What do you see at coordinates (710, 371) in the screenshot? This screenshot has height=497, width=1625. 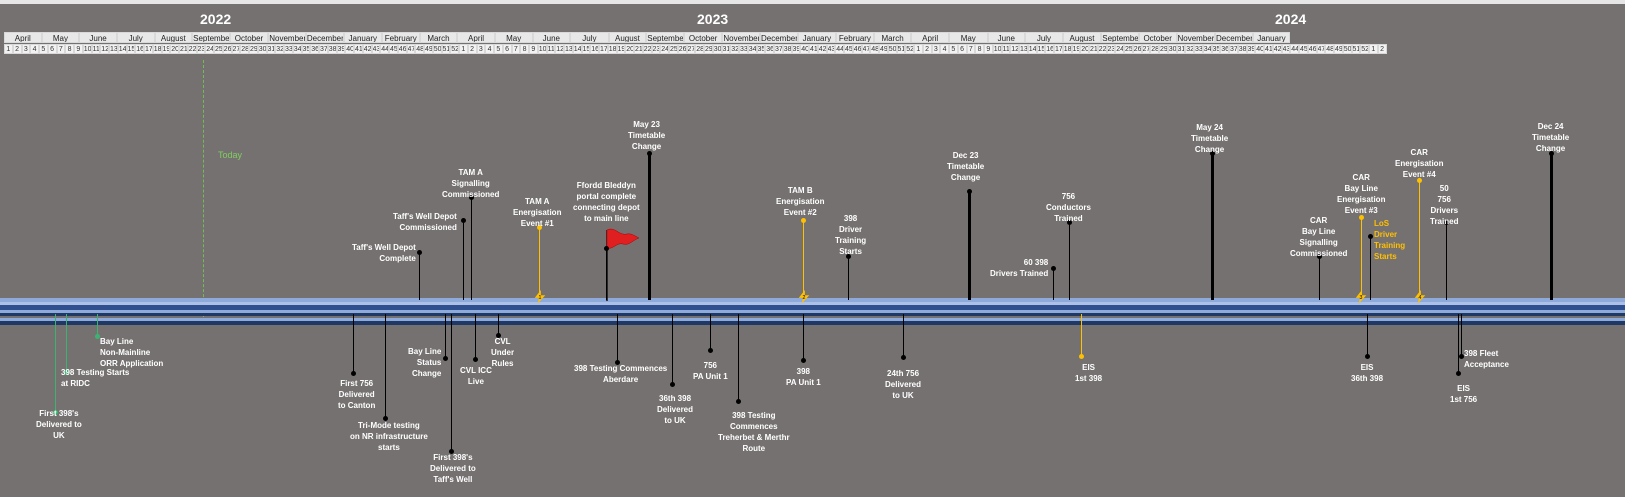 I see `milestone-label: 756 PA Unit 1` at bounding box center [710, 371].